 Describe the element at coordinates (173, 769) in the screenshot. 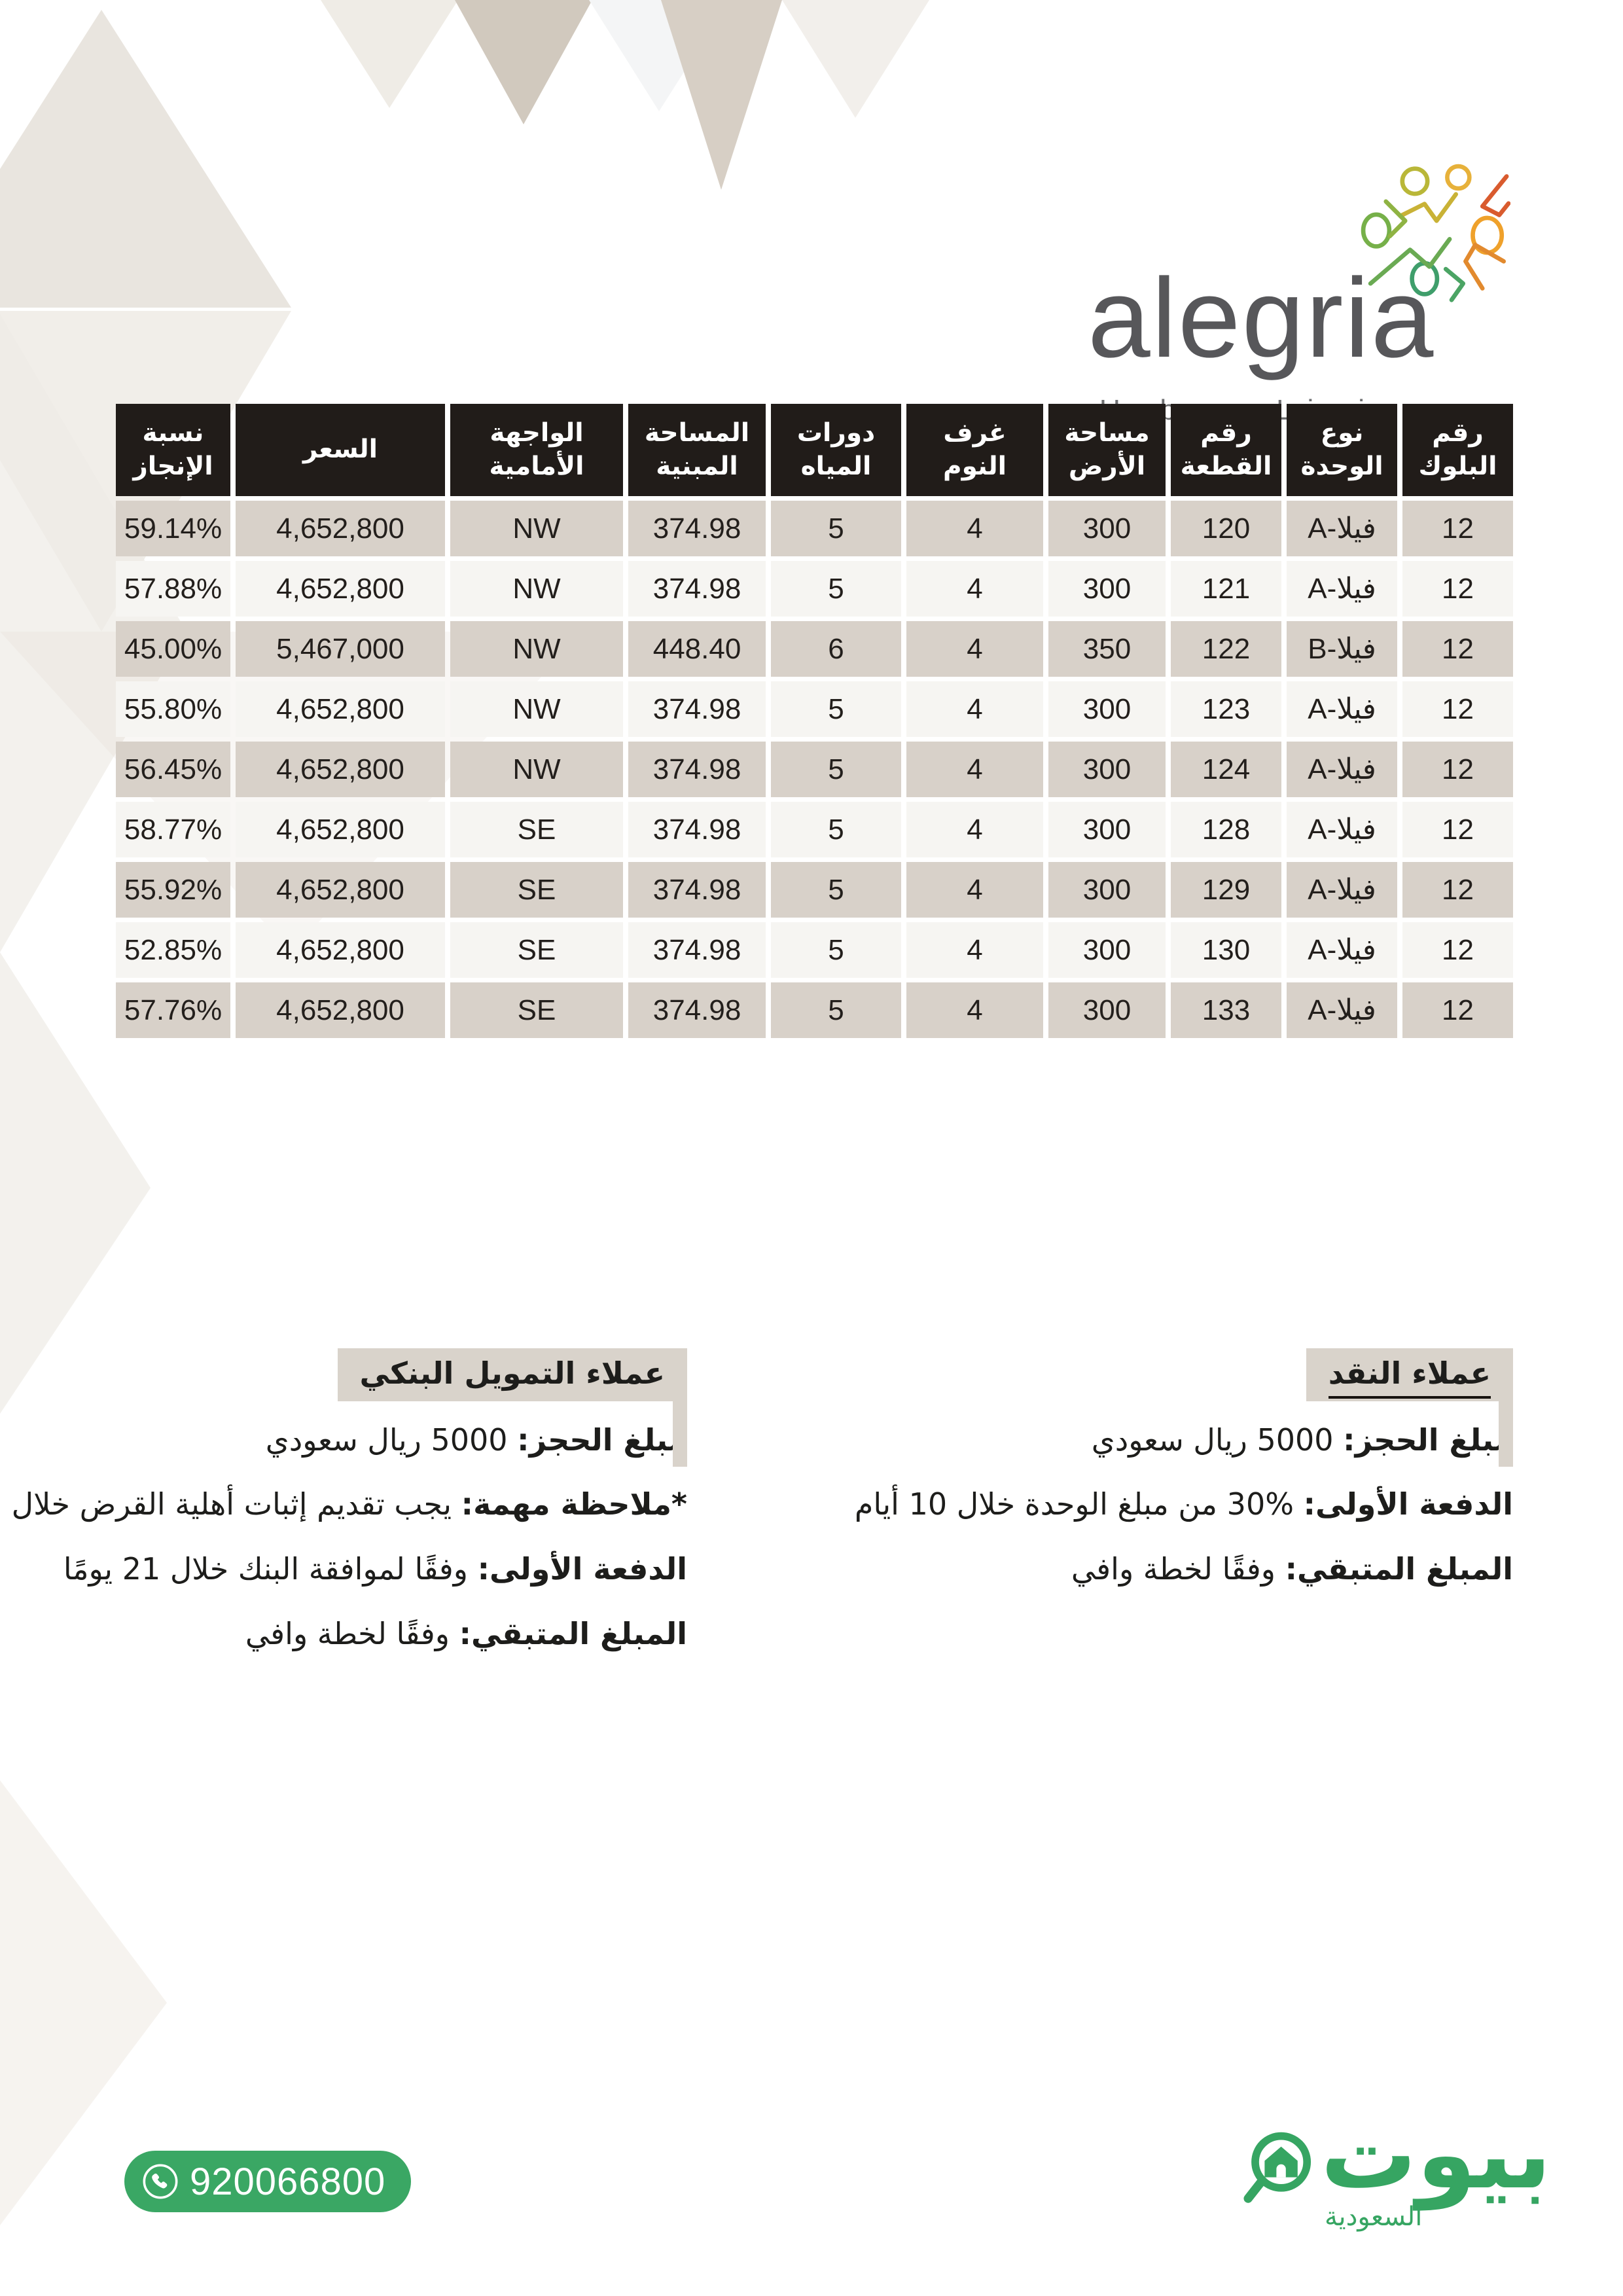

I see `table-cell: 56.45%` at that location.